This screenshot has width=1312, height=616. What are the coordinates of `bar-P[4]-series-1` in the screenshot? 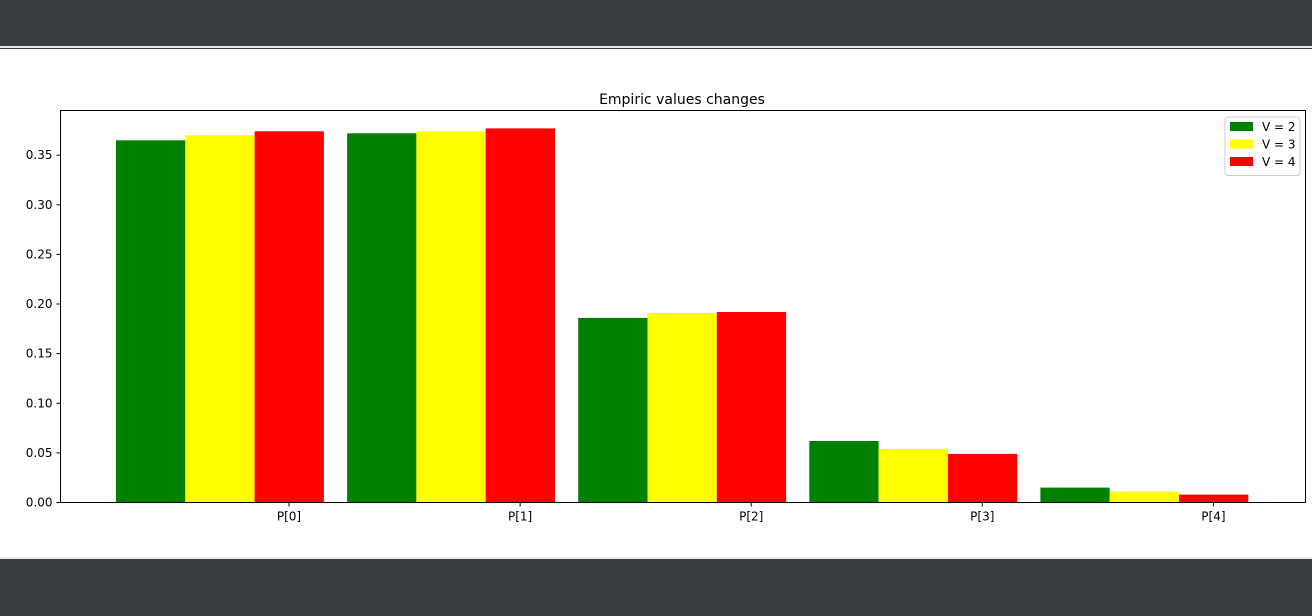 It's located at (1075, 495).